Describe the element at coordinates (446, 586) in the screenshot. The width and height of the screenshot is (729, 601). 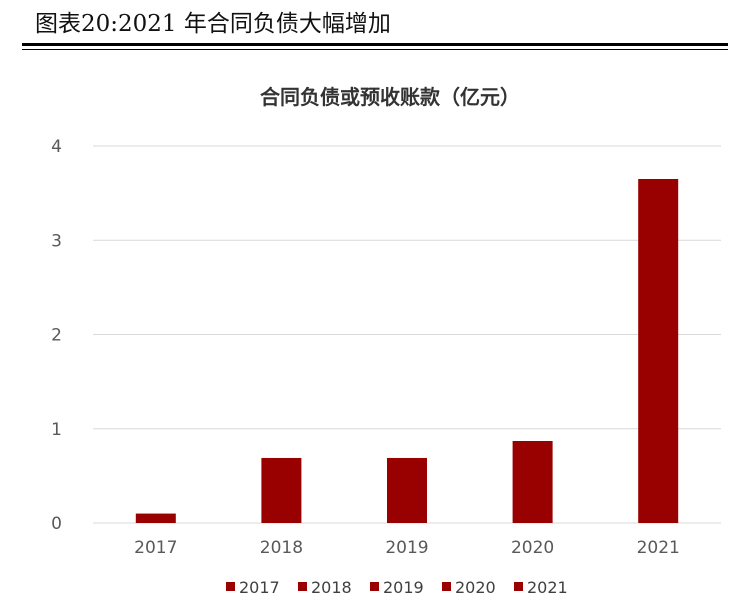
I see `legend-swatch-2020` at that location.